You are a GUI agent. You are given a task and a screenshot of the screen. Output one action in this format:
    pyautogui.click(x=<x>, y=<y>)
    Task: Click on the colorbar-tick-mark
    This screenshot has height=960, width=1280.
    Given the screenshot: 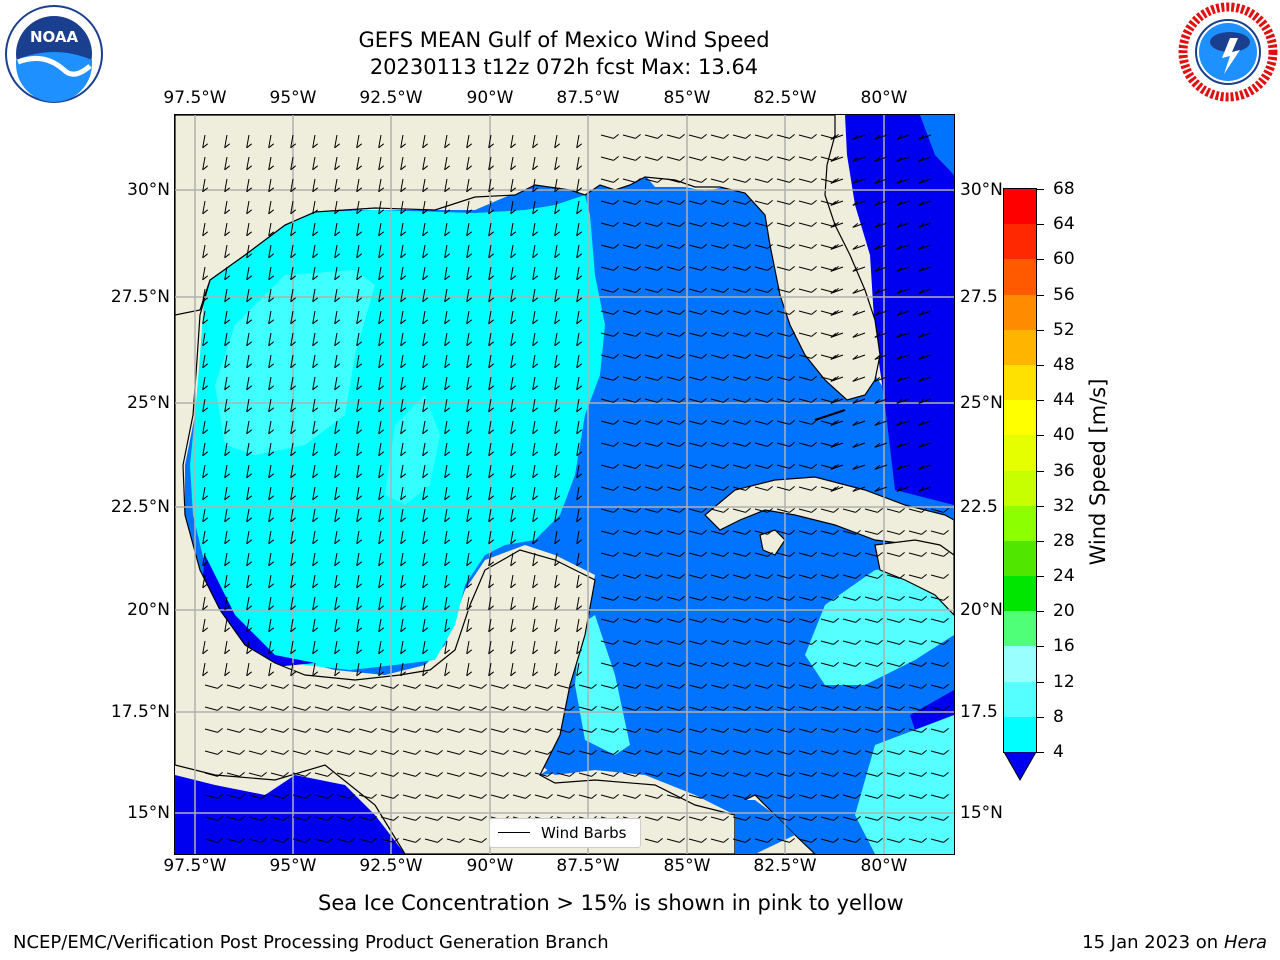 What is the action you would take?
    pyautogui.click(x=1040, y=365)
    